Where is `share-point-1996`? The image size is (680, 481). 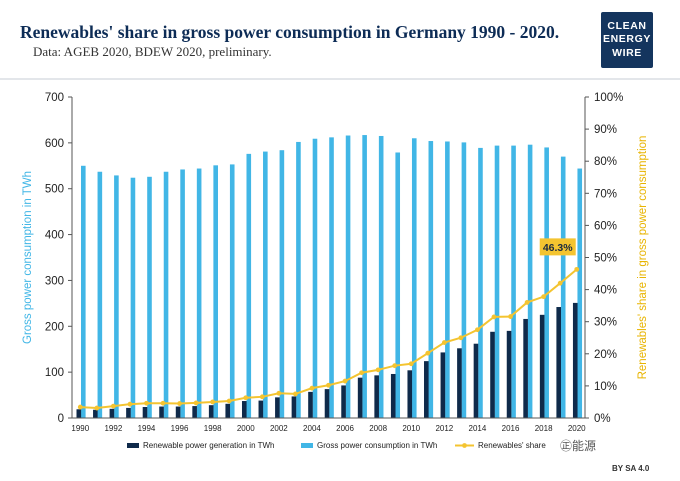 share-point-1996 is located at coordinates (179, 403).